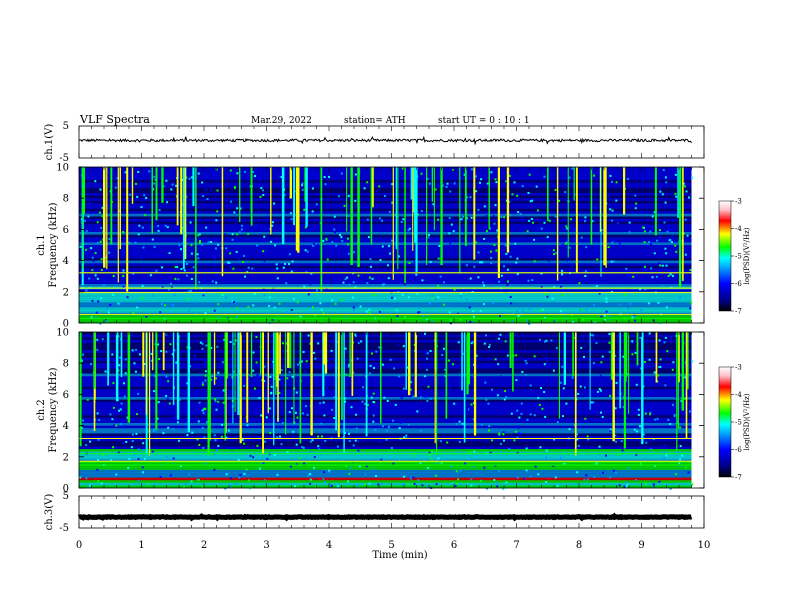 This screenshot has height=612, width=792. Describe the element at coordinates (374, 142) in the screenshot. I see `ch1-waveform-panel: 5 -5 ch.1(V)` at that location.